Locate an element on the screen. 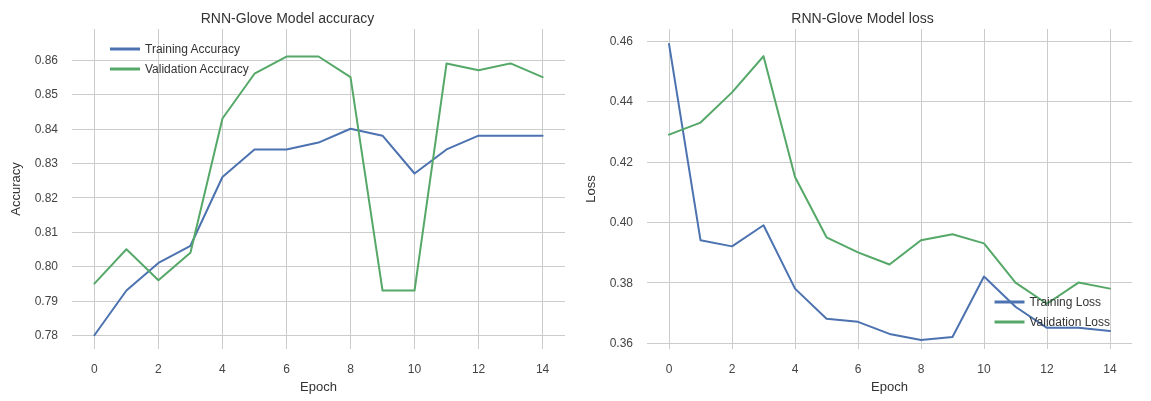 The image size is (1151, 401). y-tick-label: 0.42 is located at coordinates (621, 161).